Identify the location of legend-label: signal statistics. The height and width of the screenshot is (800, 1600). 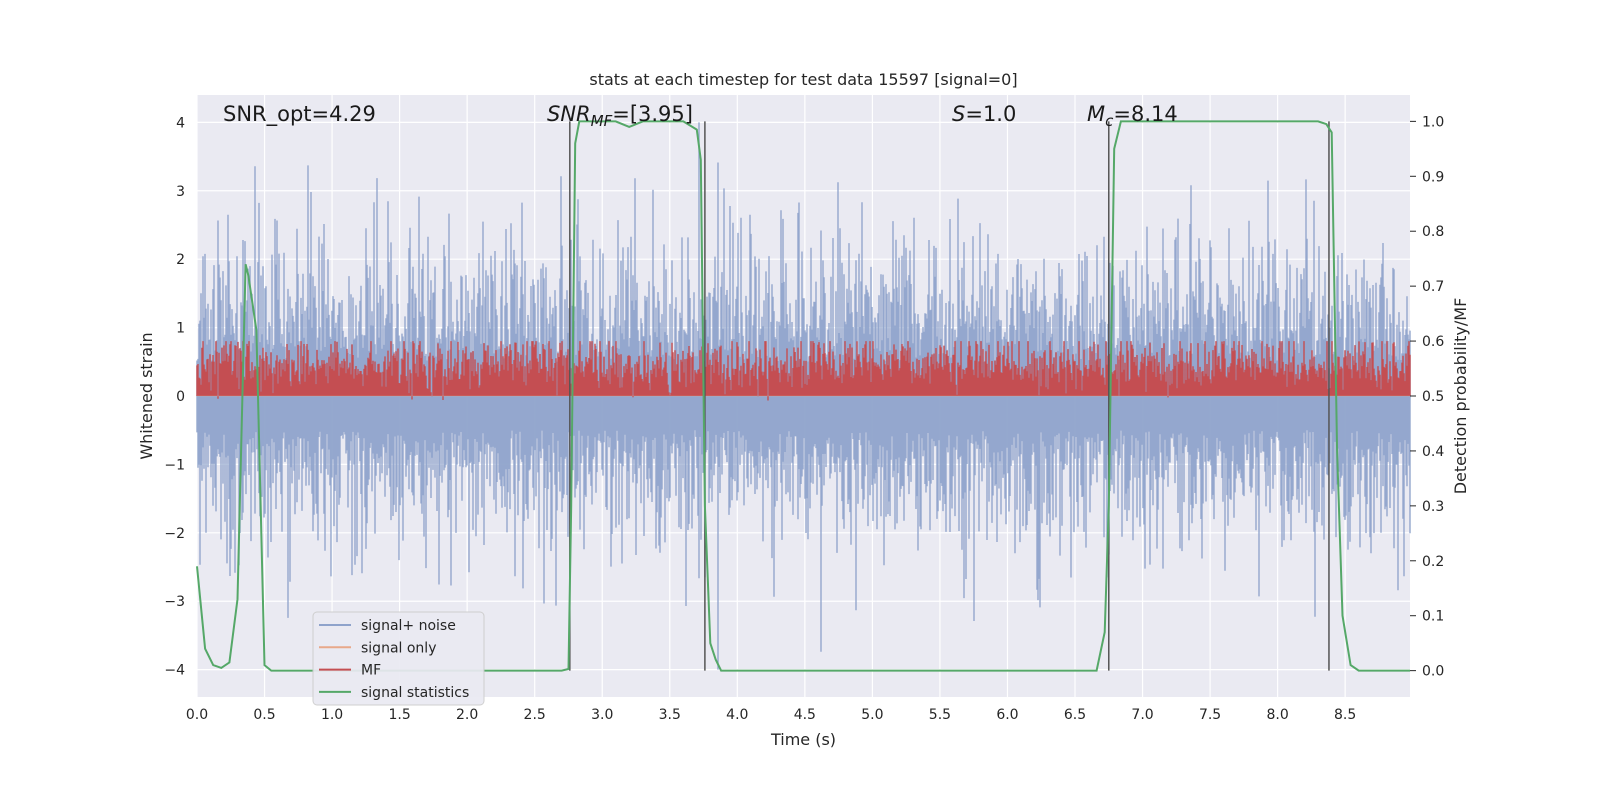
(415, 693).